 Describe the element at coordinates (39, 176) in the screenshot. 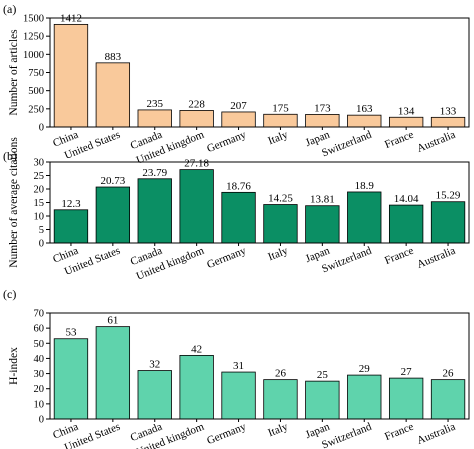

I see `y-tick-label: 25` at that location.